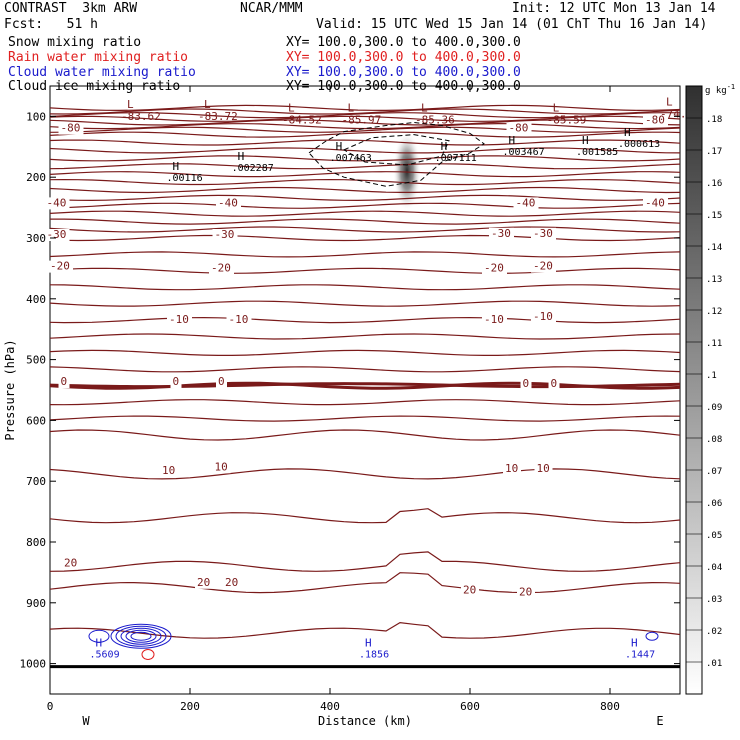 The height and width of the screenshot is (740, 740). Describe the element at coordinates (36, 177) in the screenshot. I see `y-tick-label: 200` at that location.